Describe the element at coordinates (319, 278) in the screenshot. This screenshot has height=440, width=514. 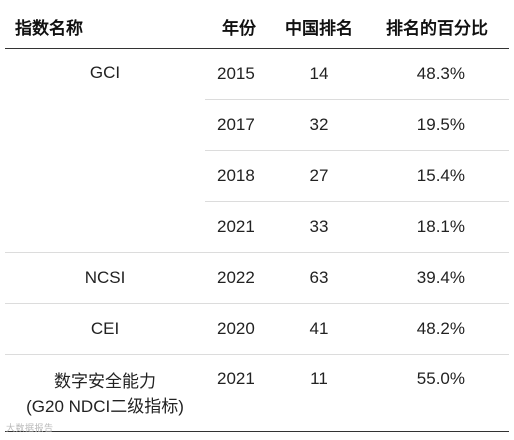
I see `rank-cell: 63` at that location.